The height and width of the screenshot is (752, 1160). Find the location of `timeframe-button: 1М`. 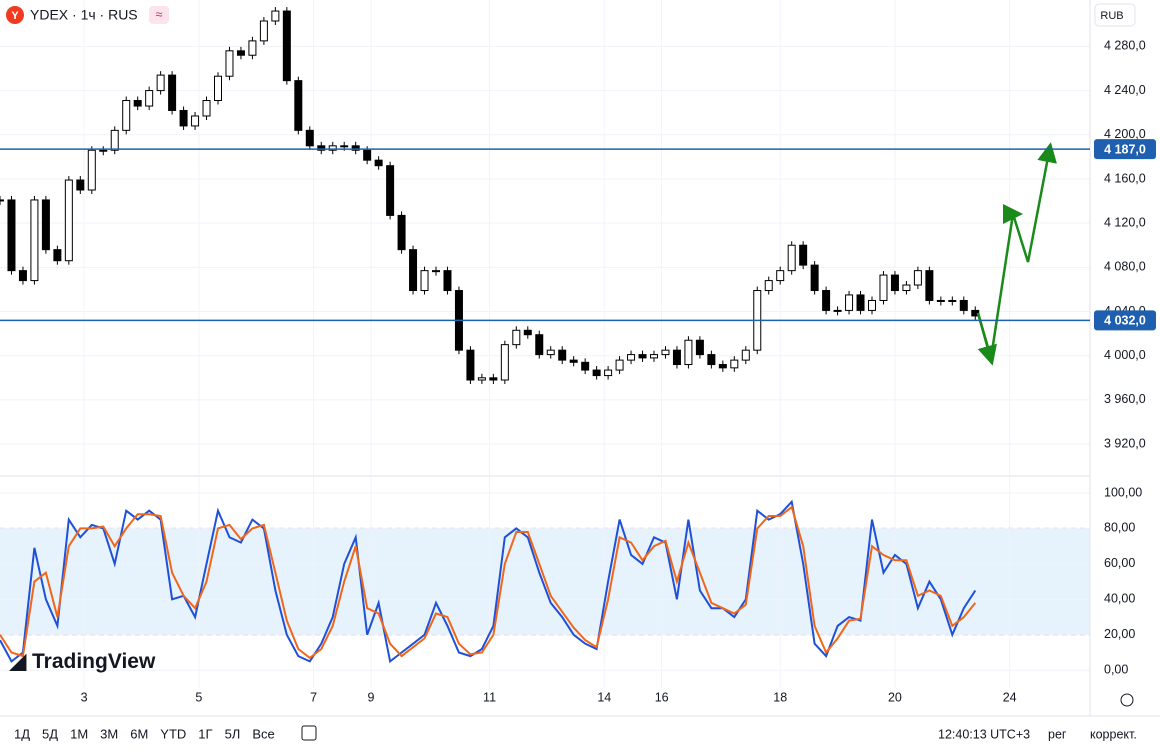

timeframe-button: 1М is located at coordinates (79, 733).